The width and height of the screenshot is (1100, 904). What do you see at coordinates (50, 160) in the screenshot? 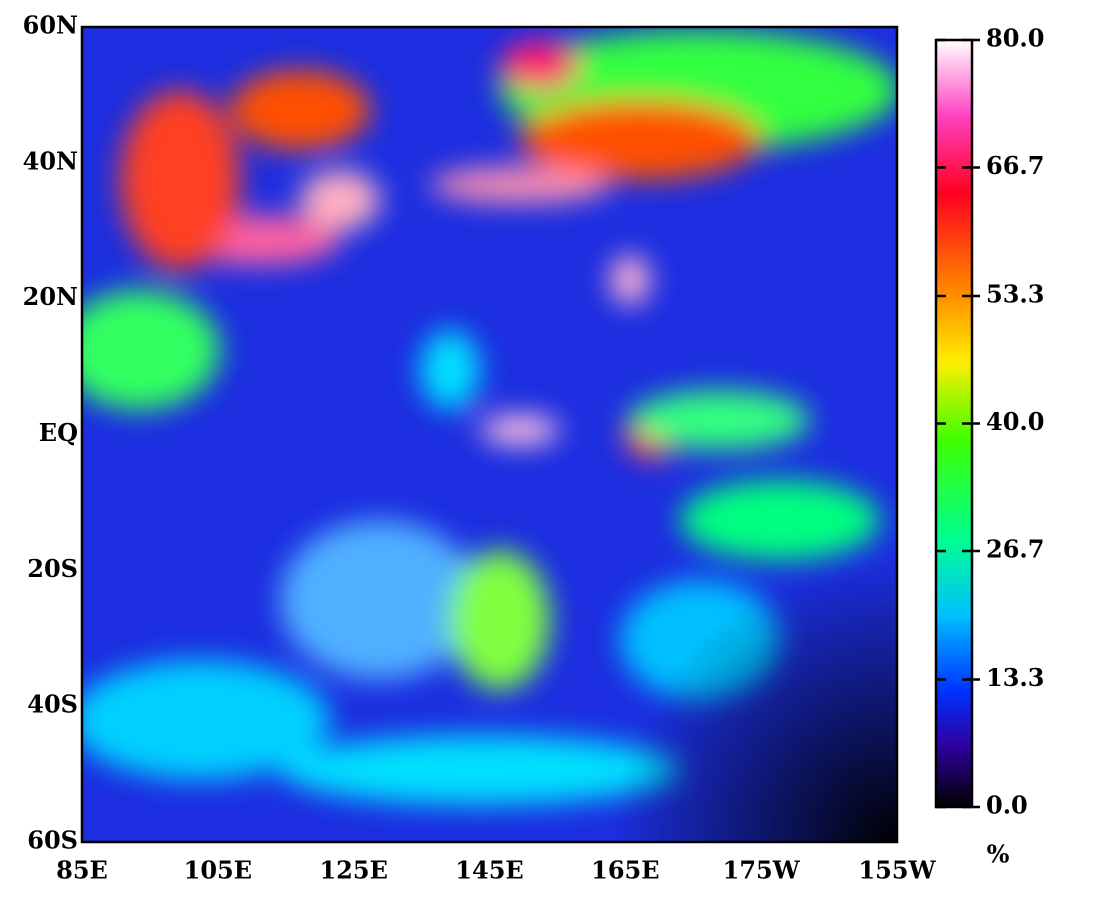
I see `lat-label: 40N` at bounding box center [50, 160].